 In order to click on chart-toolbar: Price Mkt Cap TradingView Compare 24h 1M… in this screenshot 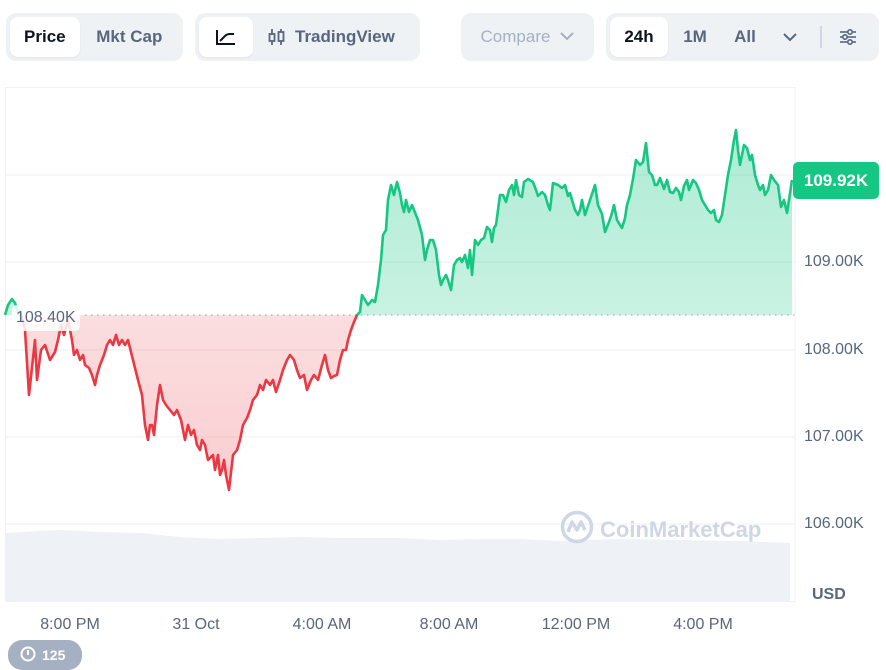, I will do `click(443, 37)`.